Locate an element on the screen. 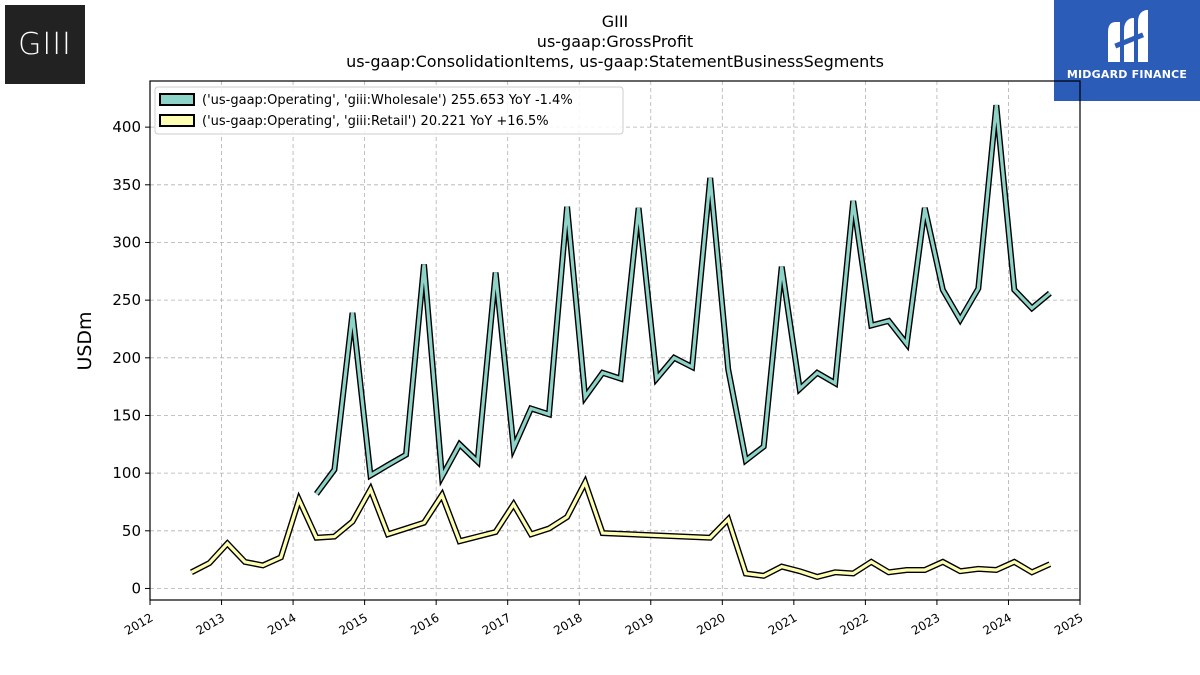 This screenshot has height=675, width=1200. y-tick-label: 200 is located at coordinates (126, 358).